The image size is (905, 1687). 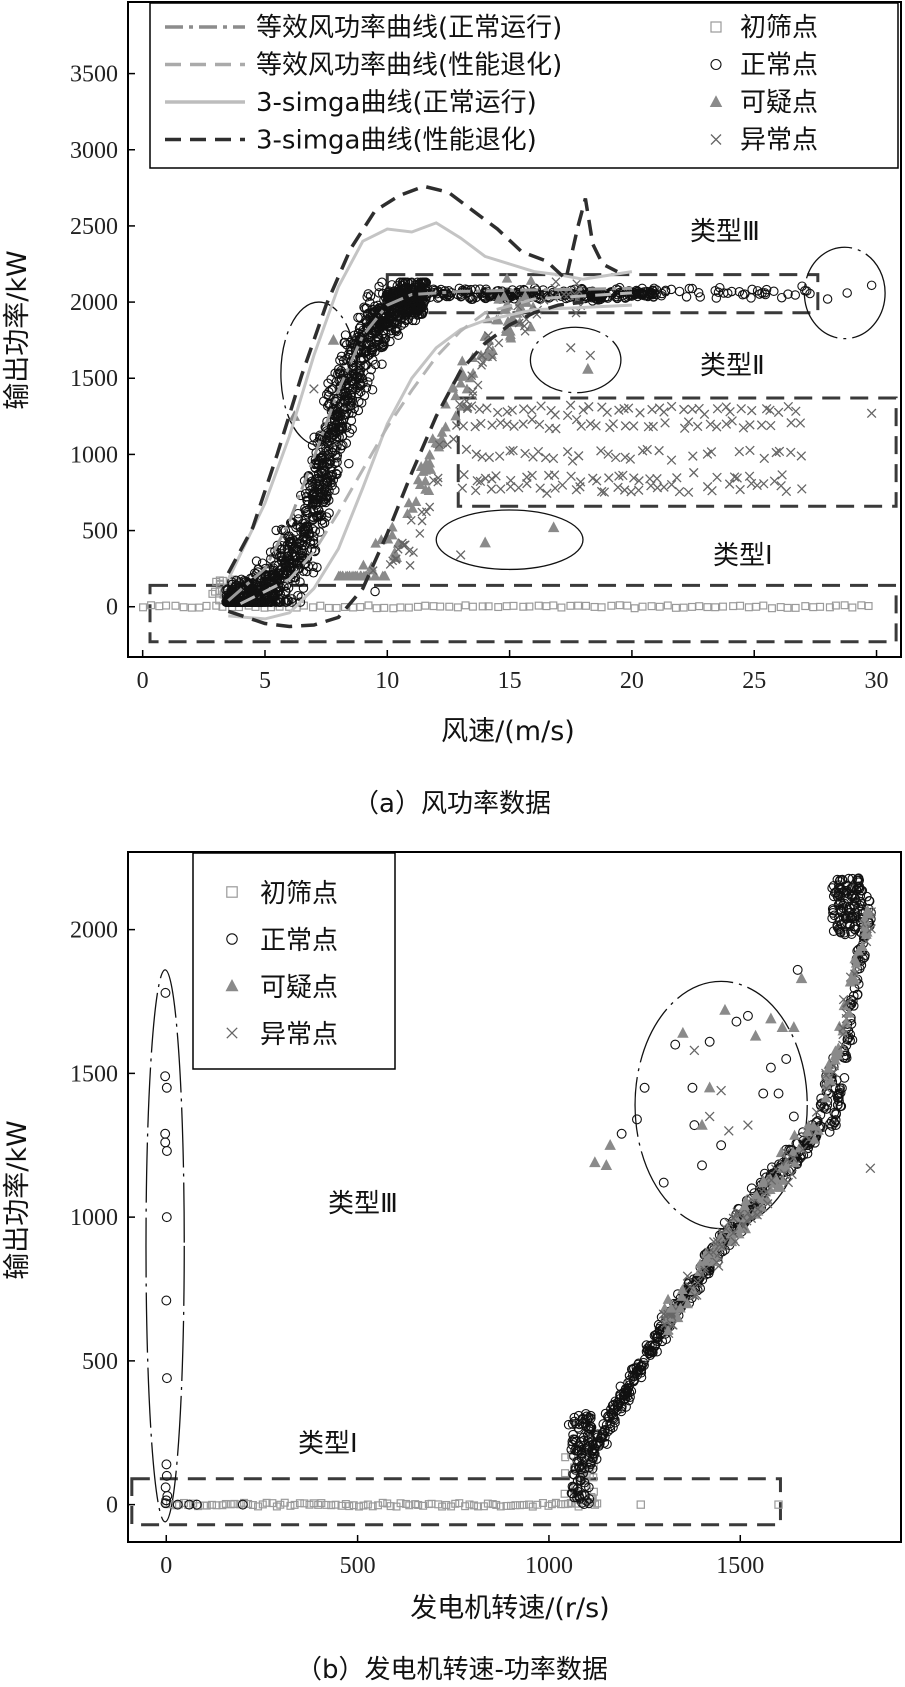 I want to click on x-tick-label: 30, so click(x=877, y=681).